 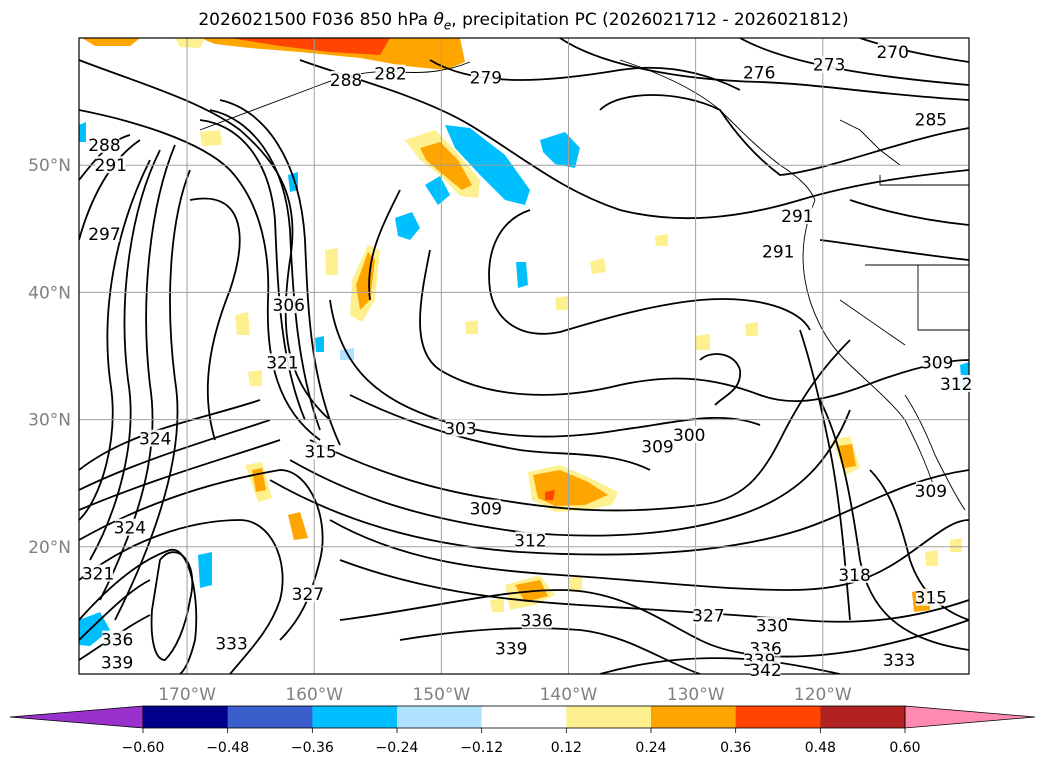 I want to click on precip-west-blue2, so click(x=82, y=132).